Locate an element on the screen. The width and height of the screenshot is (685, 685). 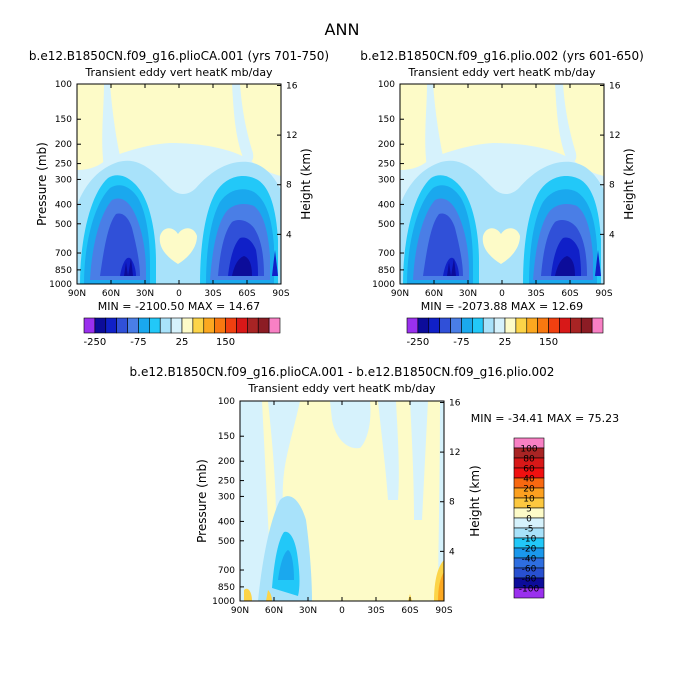
panel-b-colorbar-label: -250 is located at coordinates (418, 342).